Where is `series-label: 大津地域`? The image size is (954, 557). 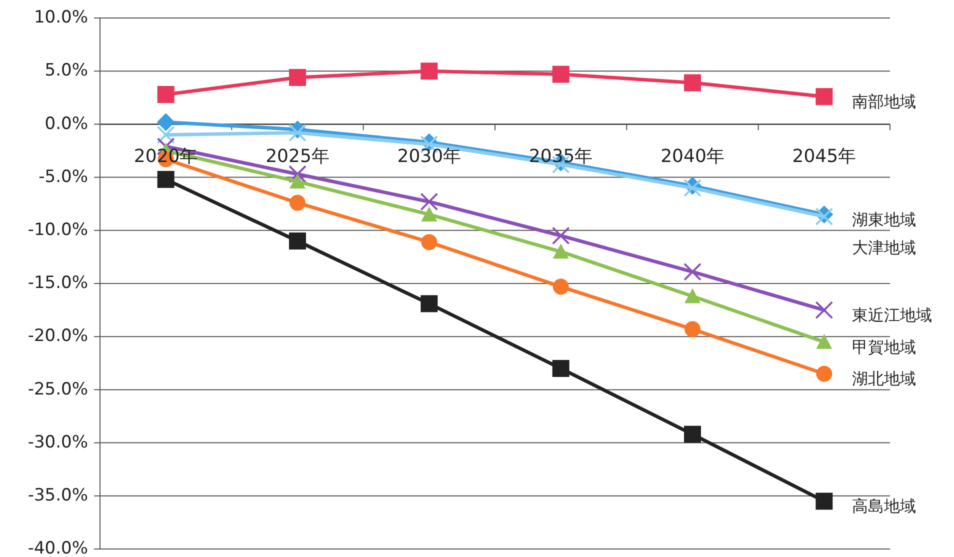 series-label: 大津地域 is located at coordinates (884, 247).